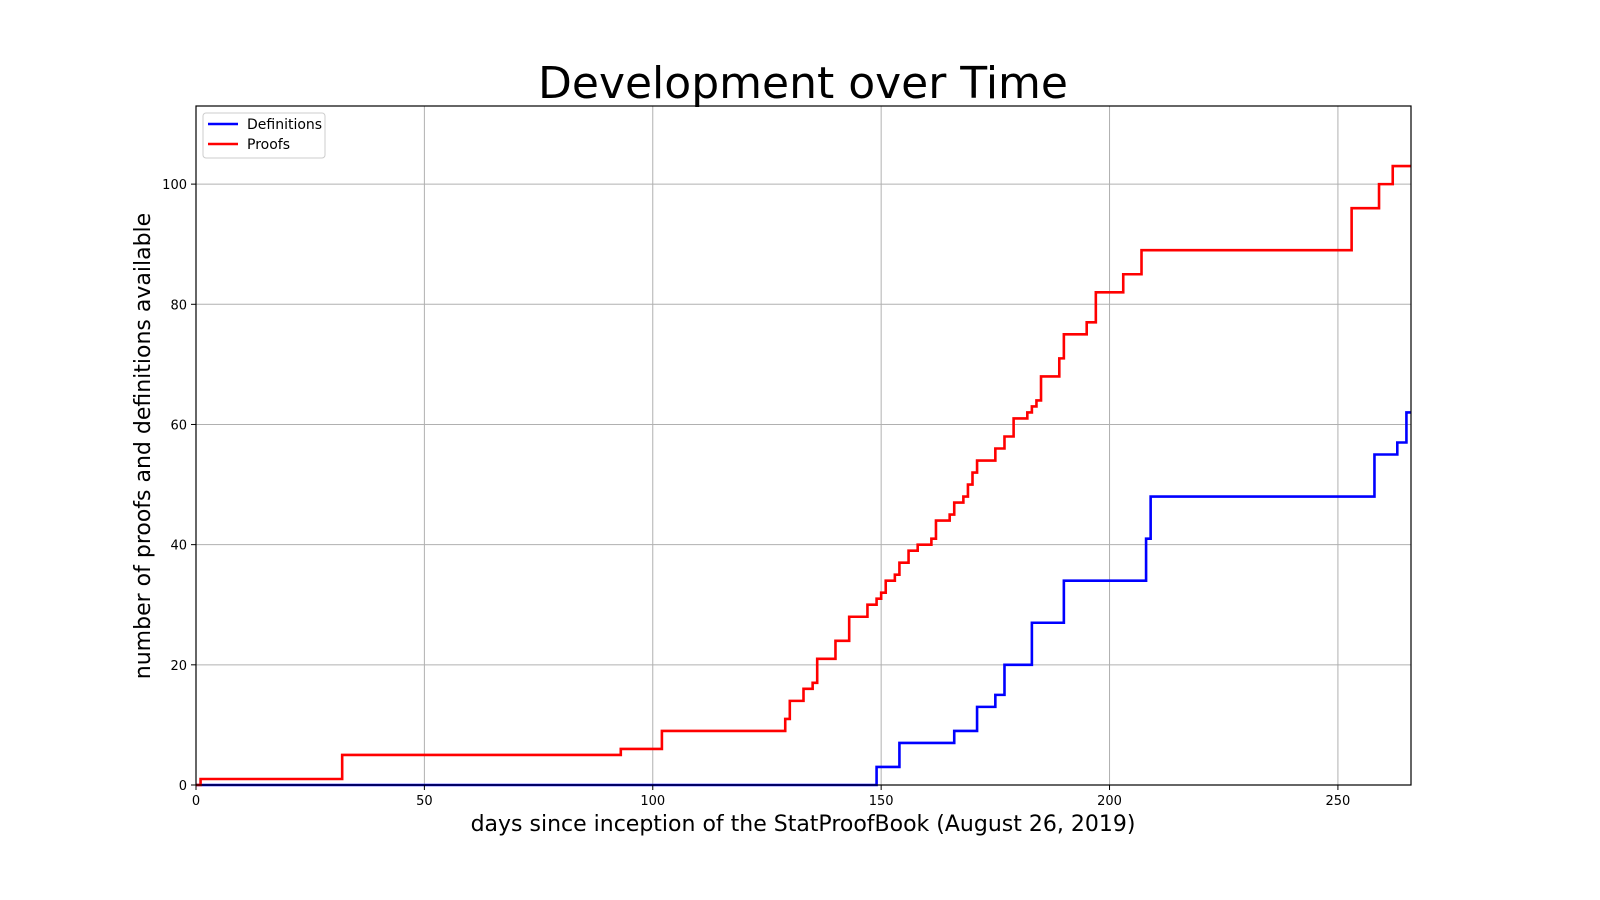 Image resolution: width=1600 pixels, height=900 pixels. What do you see at coordinates (1109, 801) in the screenshot?
I see `x-tick-label: 200` at bounding box center [1109, 801].